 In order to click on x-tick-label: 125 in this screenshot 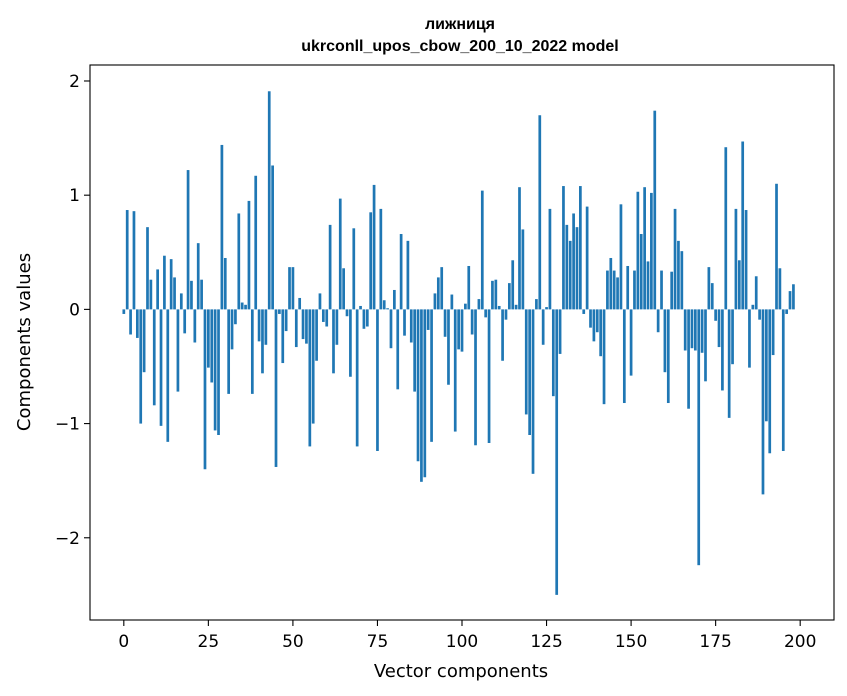, I will do `click(546, 642)`.